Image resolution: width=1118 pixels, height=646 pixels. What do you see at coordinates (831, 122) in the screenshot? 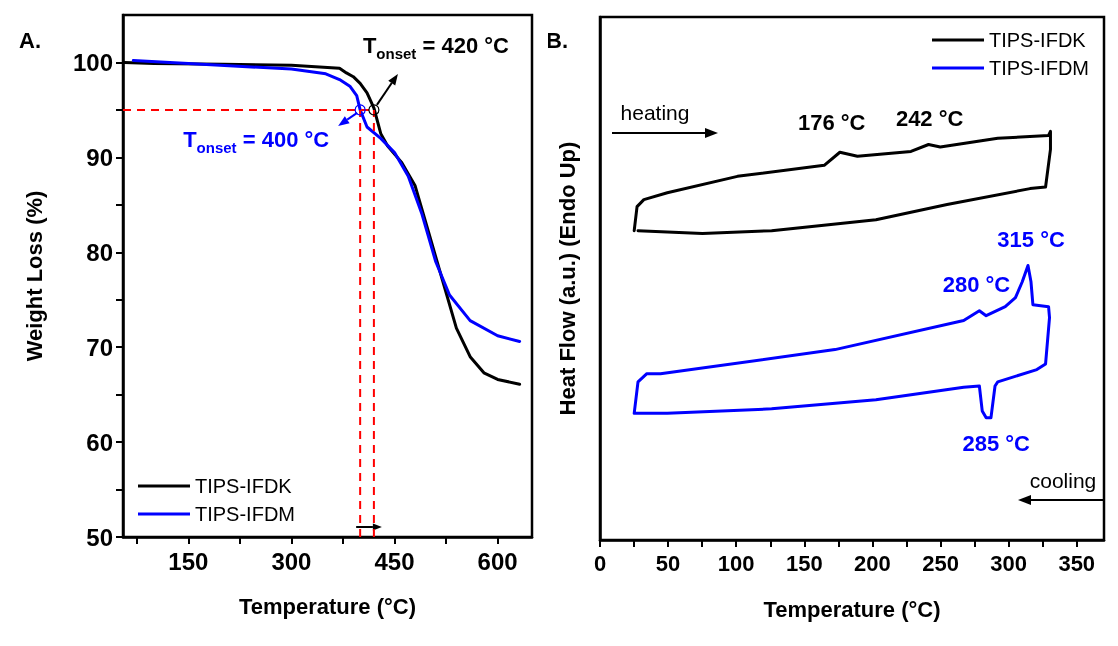
I see `annotation: 176 °C` at bounding box center [831, 122].